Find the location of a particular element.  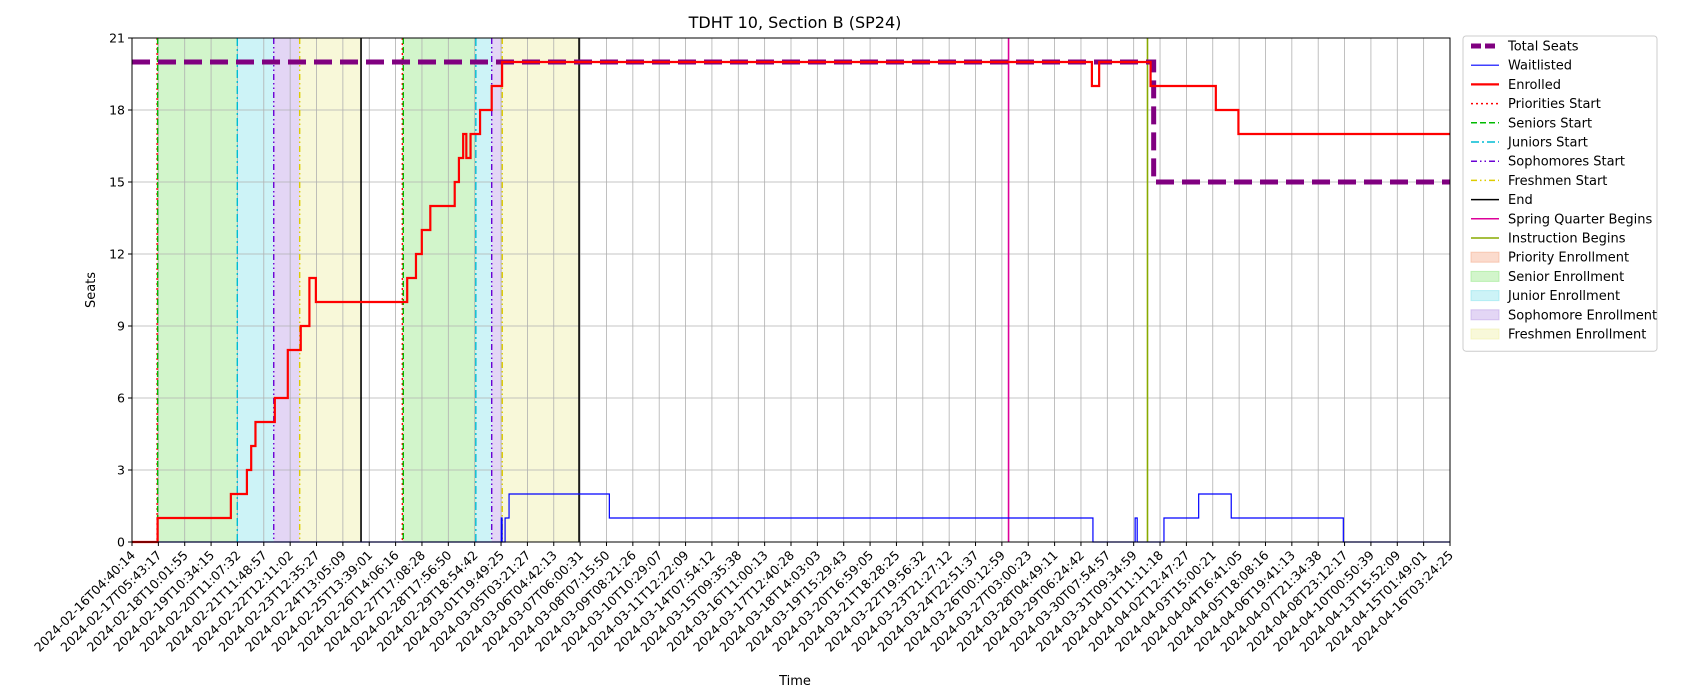

legend-label: Freshmen Start is located at coordinates (1557, 181).